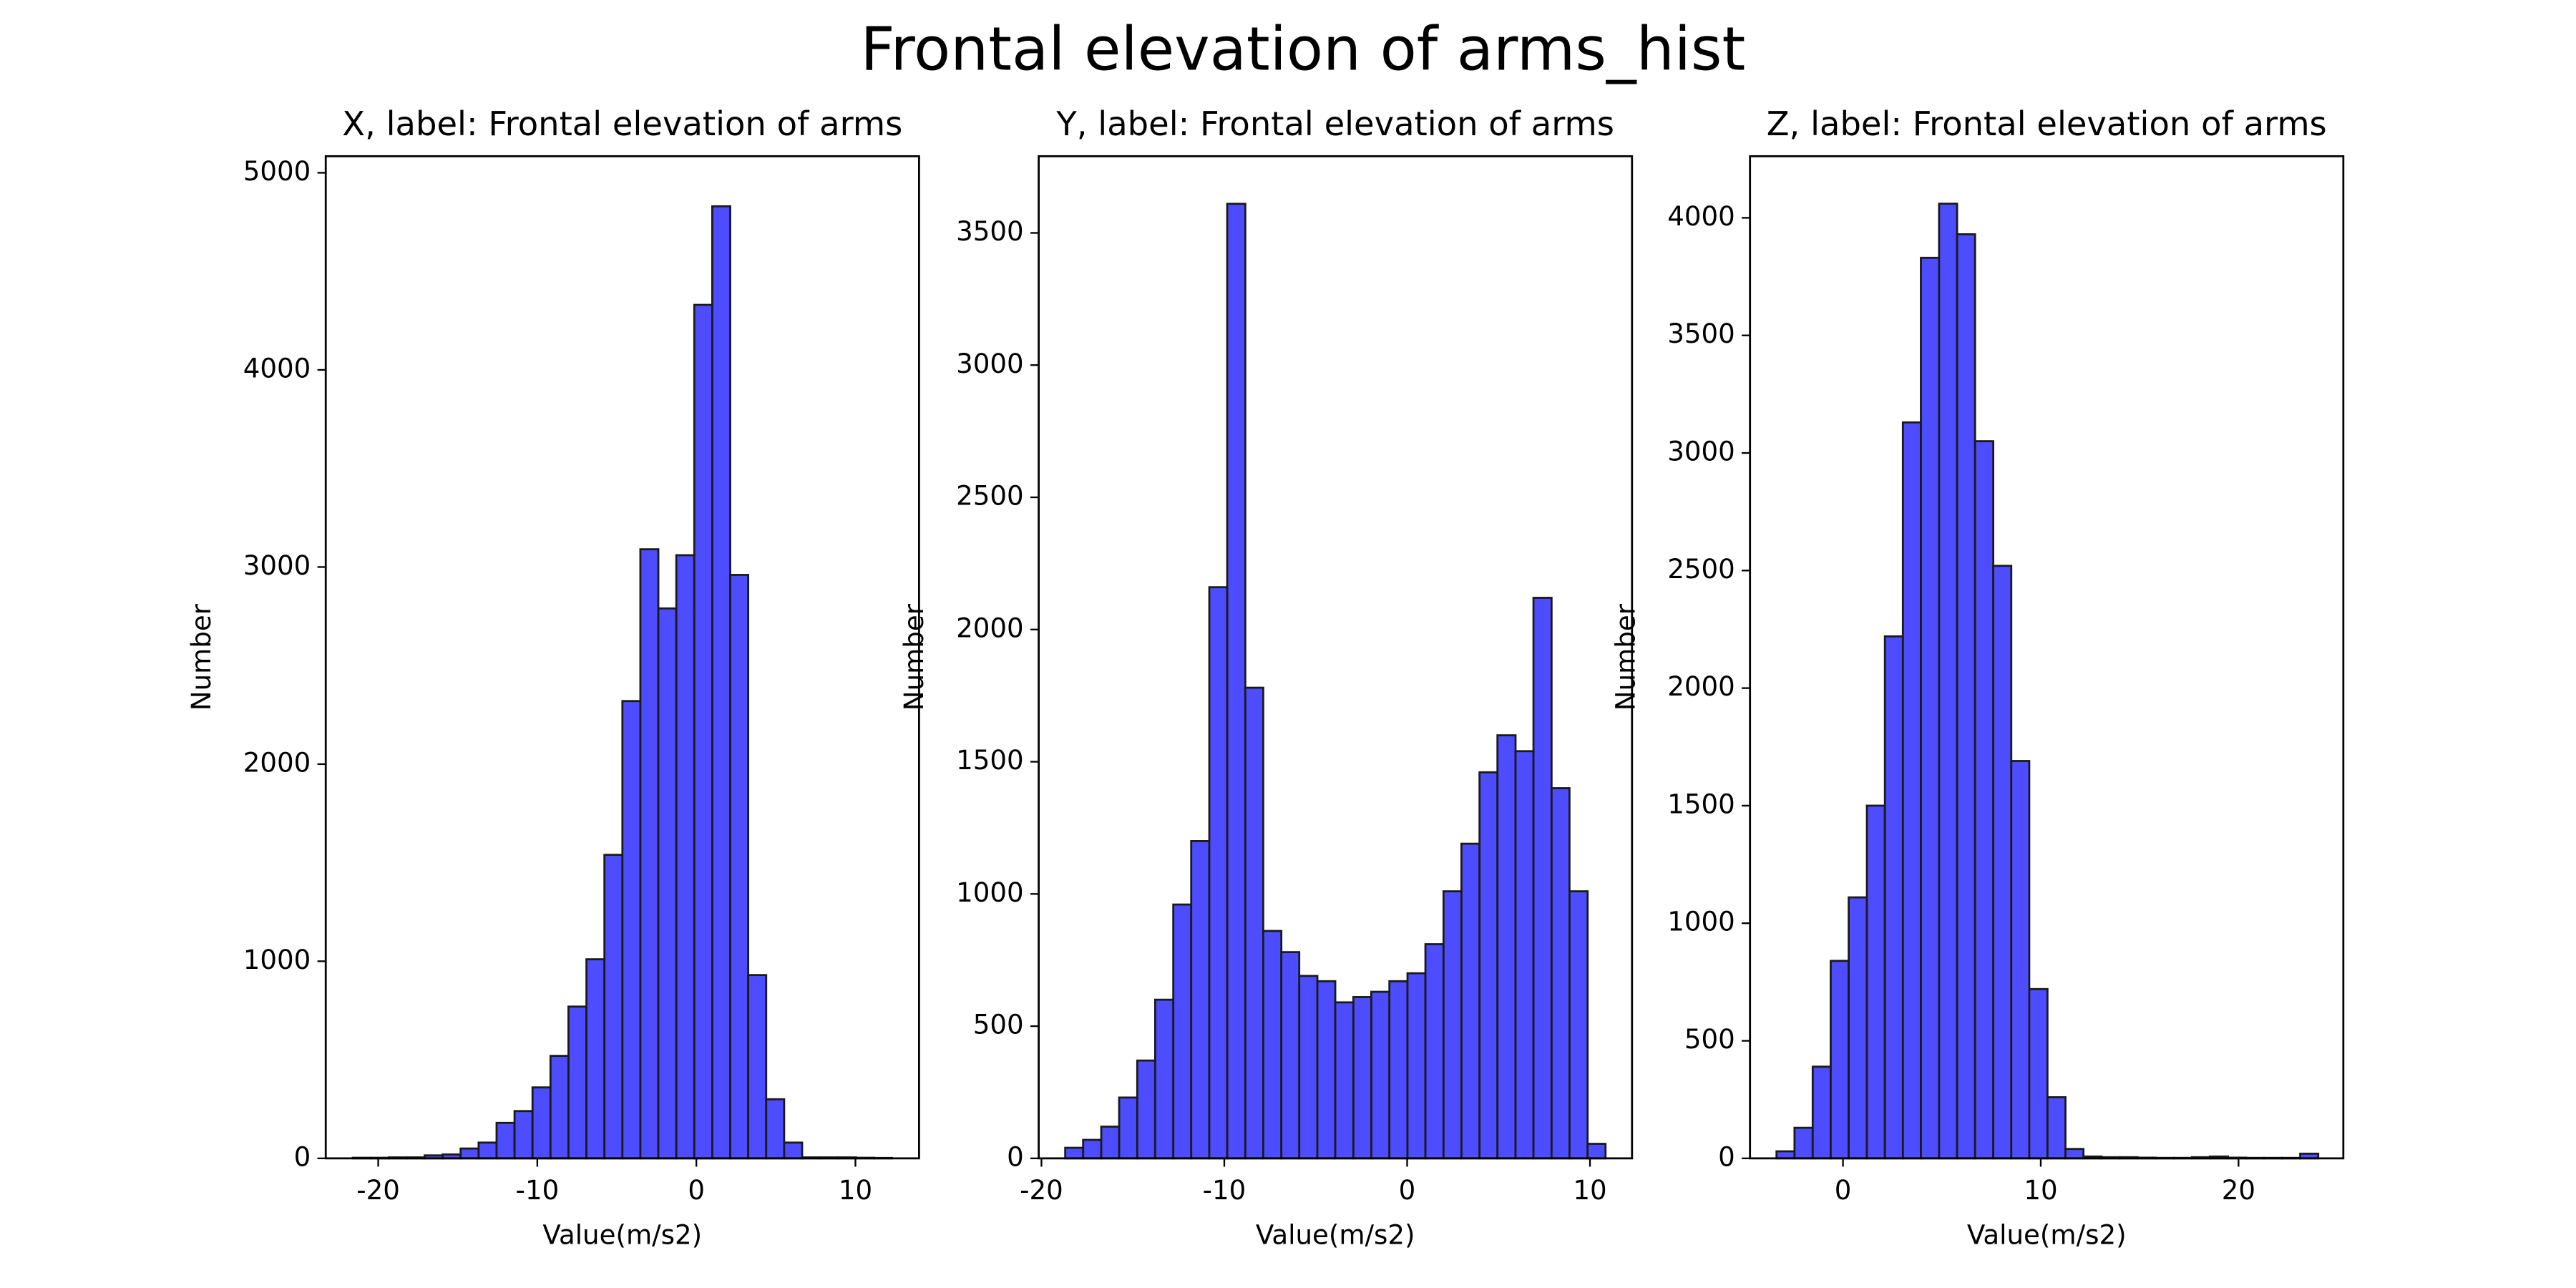  I want to click on axes-title: X, label: Frontal elevation of arms, so click(622, 123).